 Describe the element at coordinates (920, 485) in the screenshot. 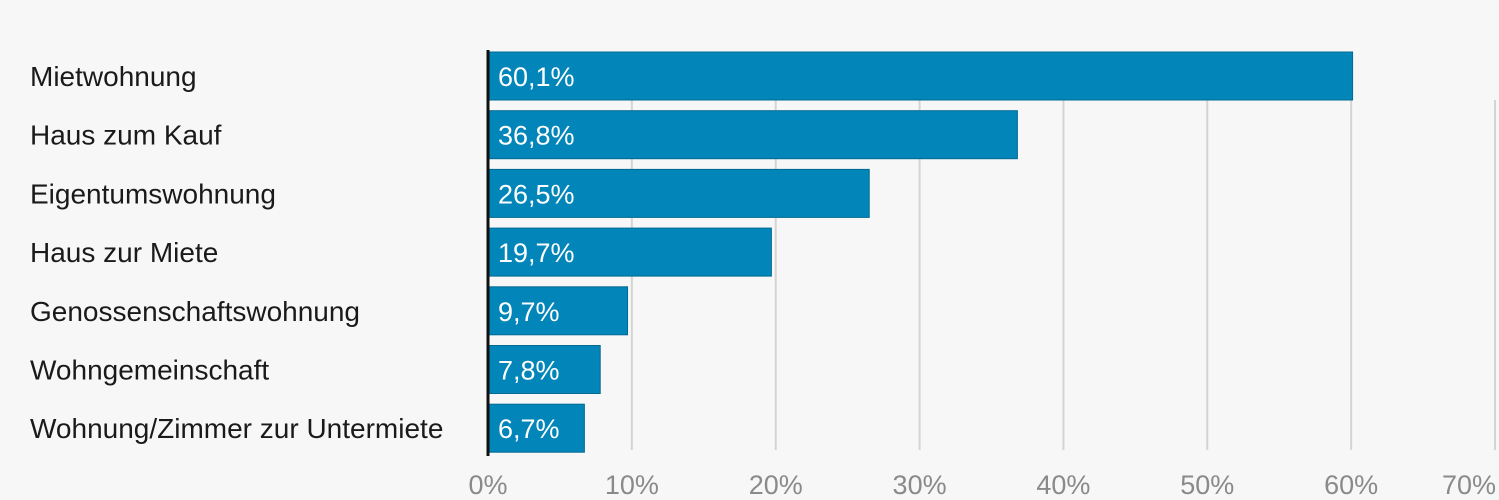

I see `x-tick-label-30: 30%` at that location.